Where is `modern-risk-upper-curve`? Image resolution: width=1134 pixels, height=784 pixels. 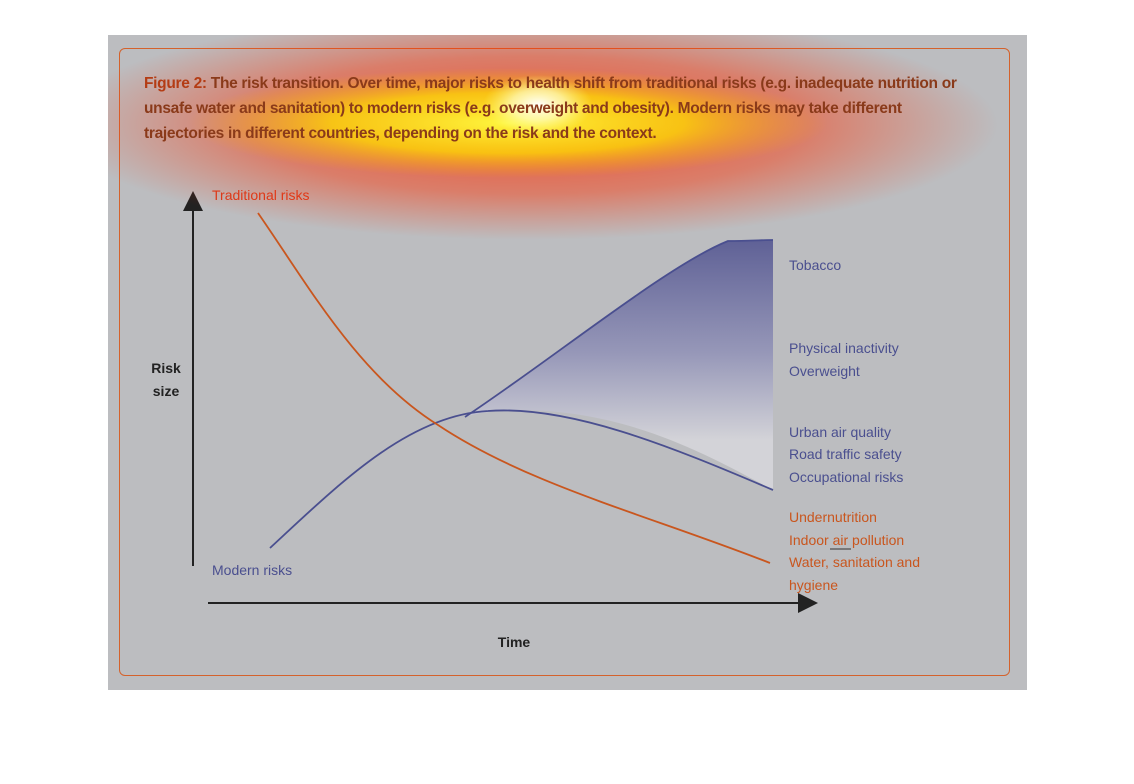 modern-risk-upper-curve is located at coordinates (619, 328).